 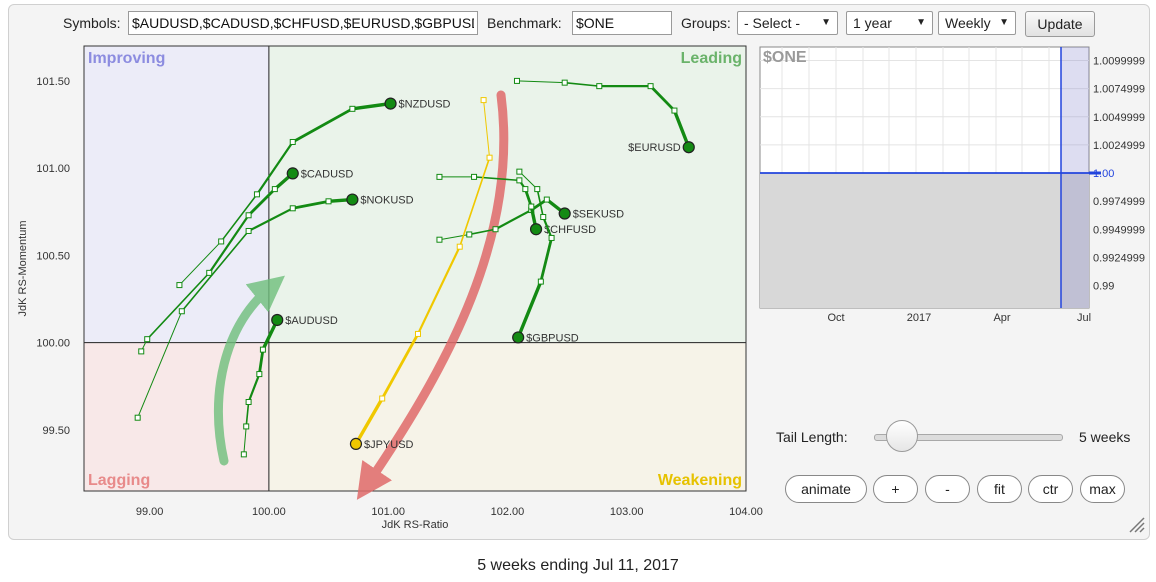 What do you see at coordinates (386, 201) in the screenshot?
I see `series-label: $NOKUSD` at bounding box center [386, 201].